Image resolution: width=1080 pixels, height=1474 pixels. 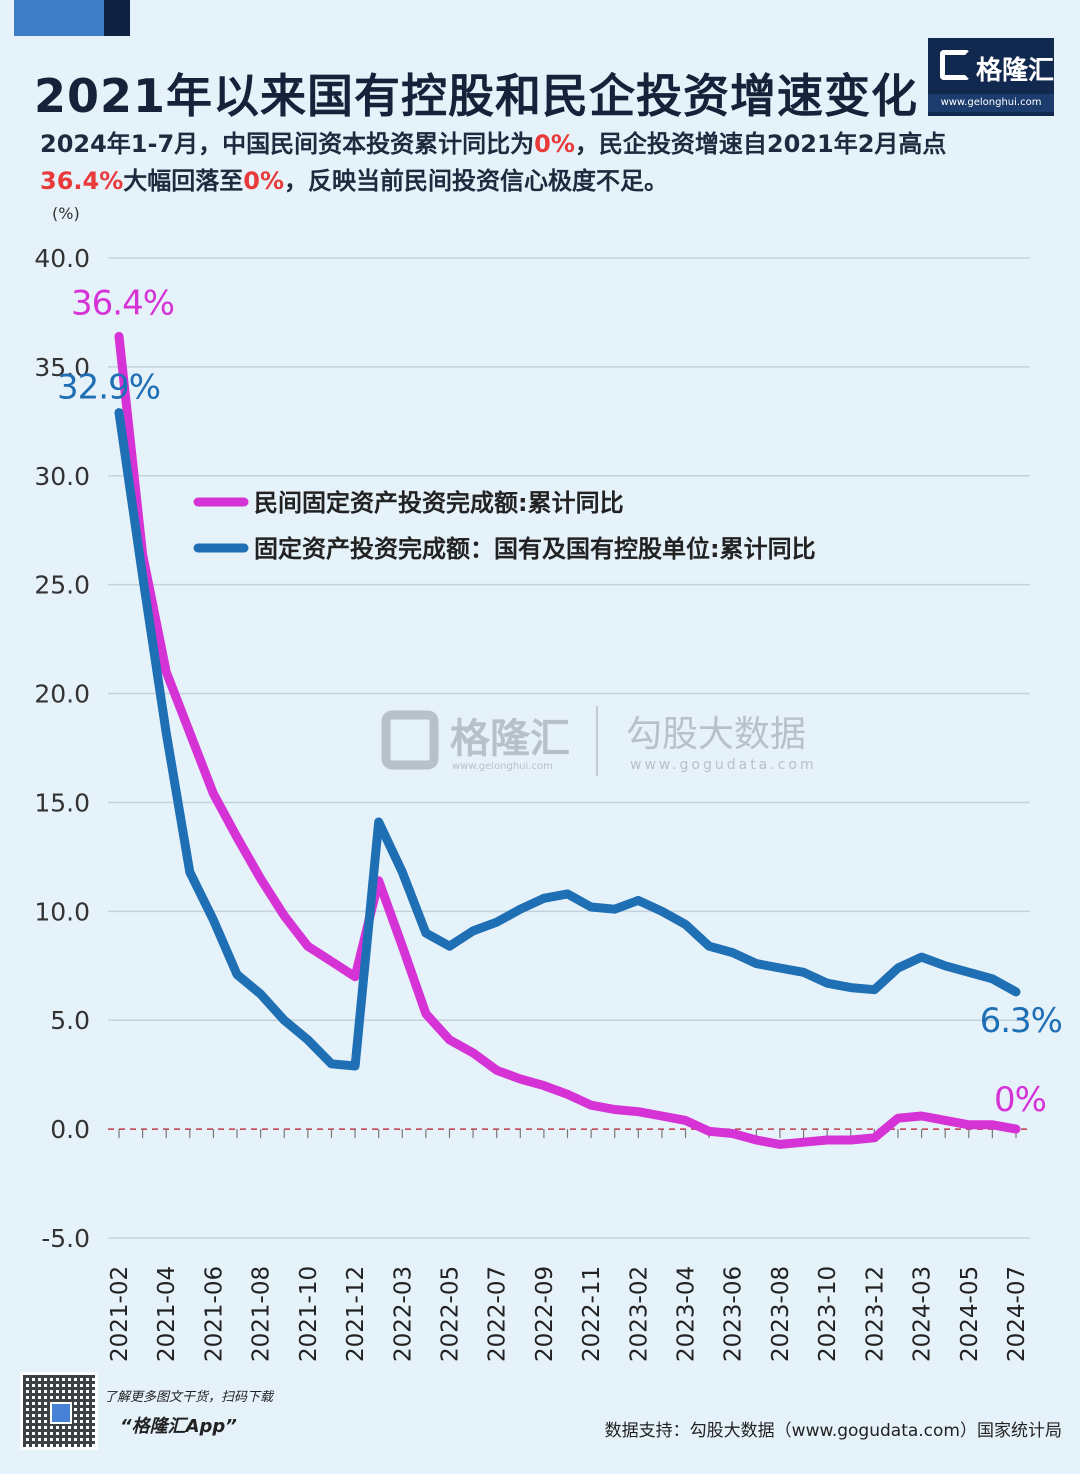 I want to click on data-label: 0%, so click(x=1020, y=1100).